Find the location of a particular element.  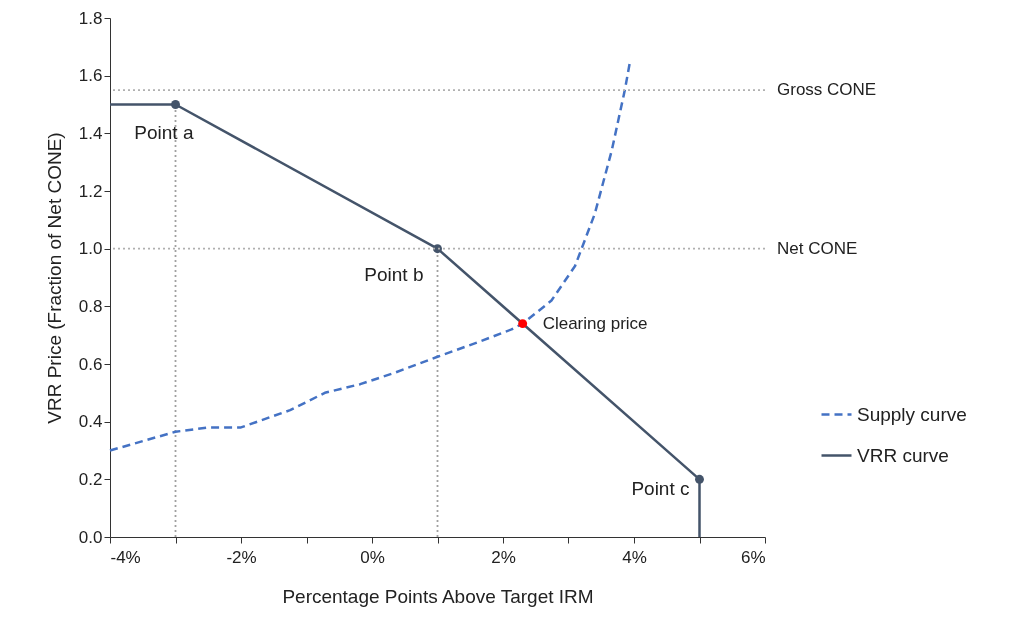

y-tick-label: 1.0 is located at coordinates (90, 249).